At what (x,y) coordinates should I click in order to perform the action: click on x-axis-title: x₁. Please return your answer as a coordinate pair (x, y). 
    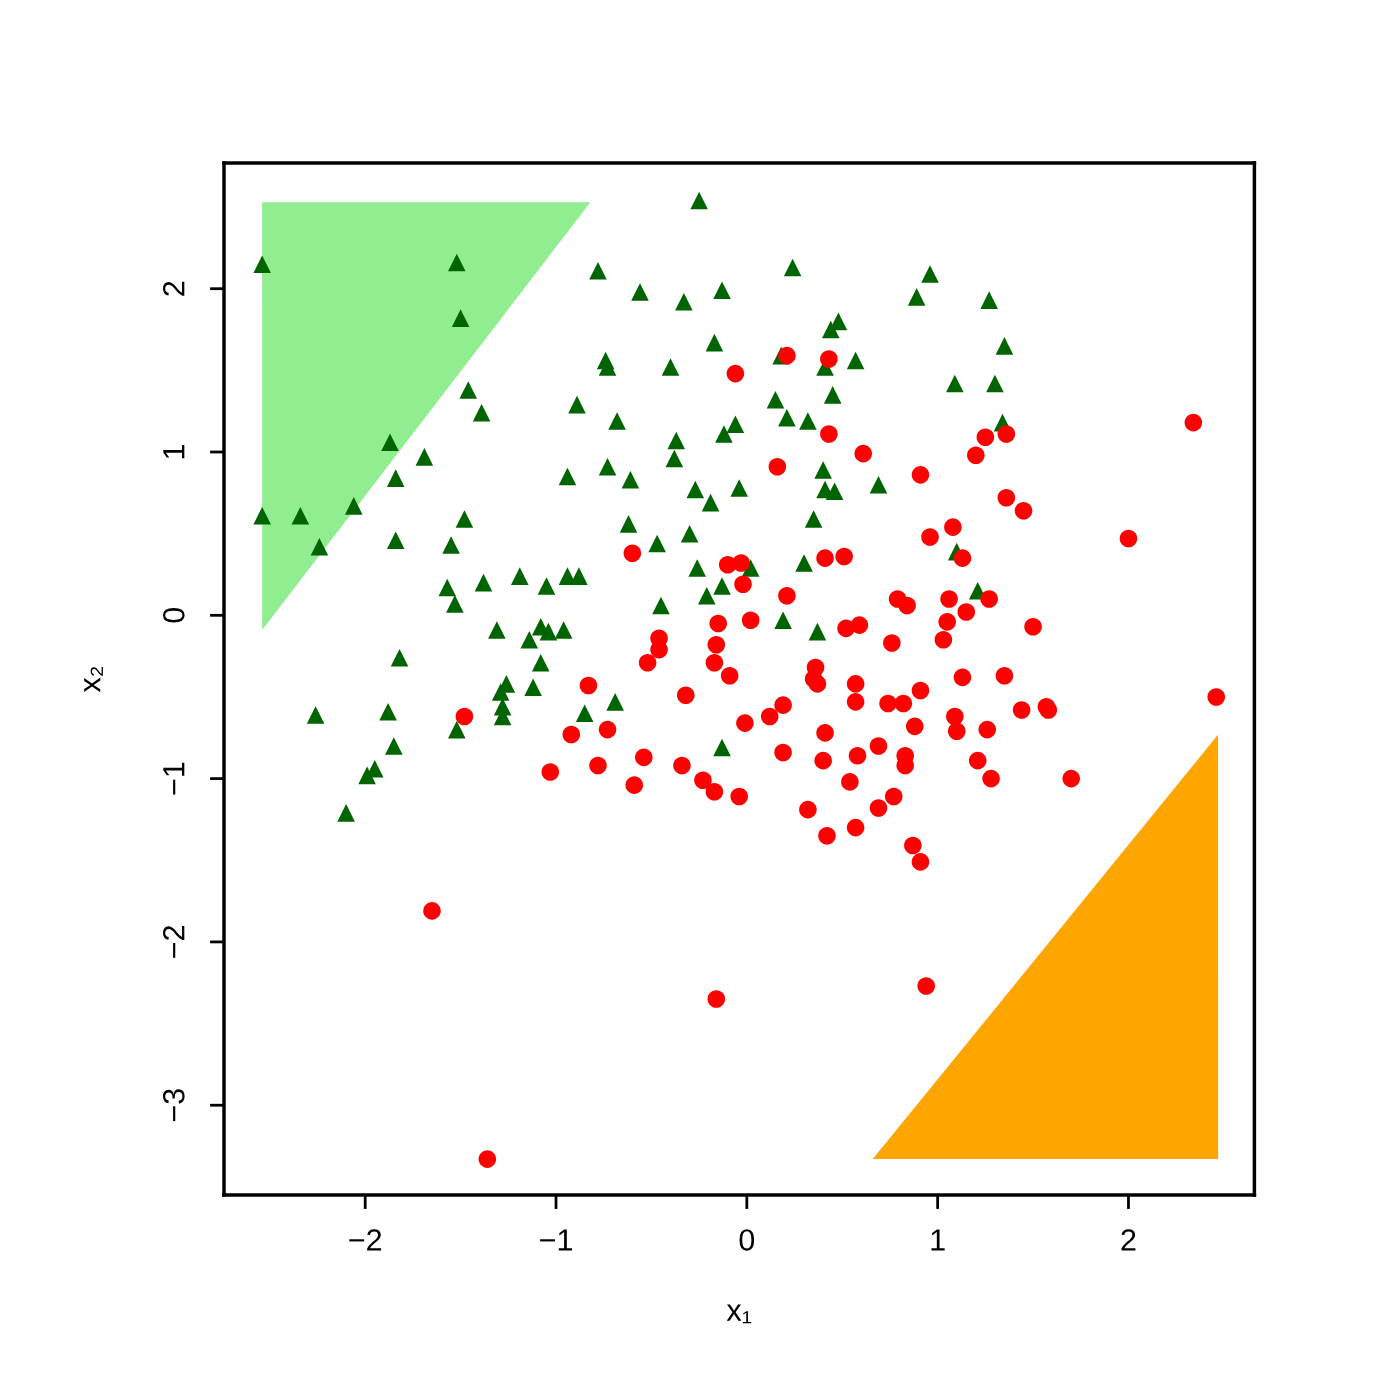
    Looking at the image, I should click on (739, 1314).